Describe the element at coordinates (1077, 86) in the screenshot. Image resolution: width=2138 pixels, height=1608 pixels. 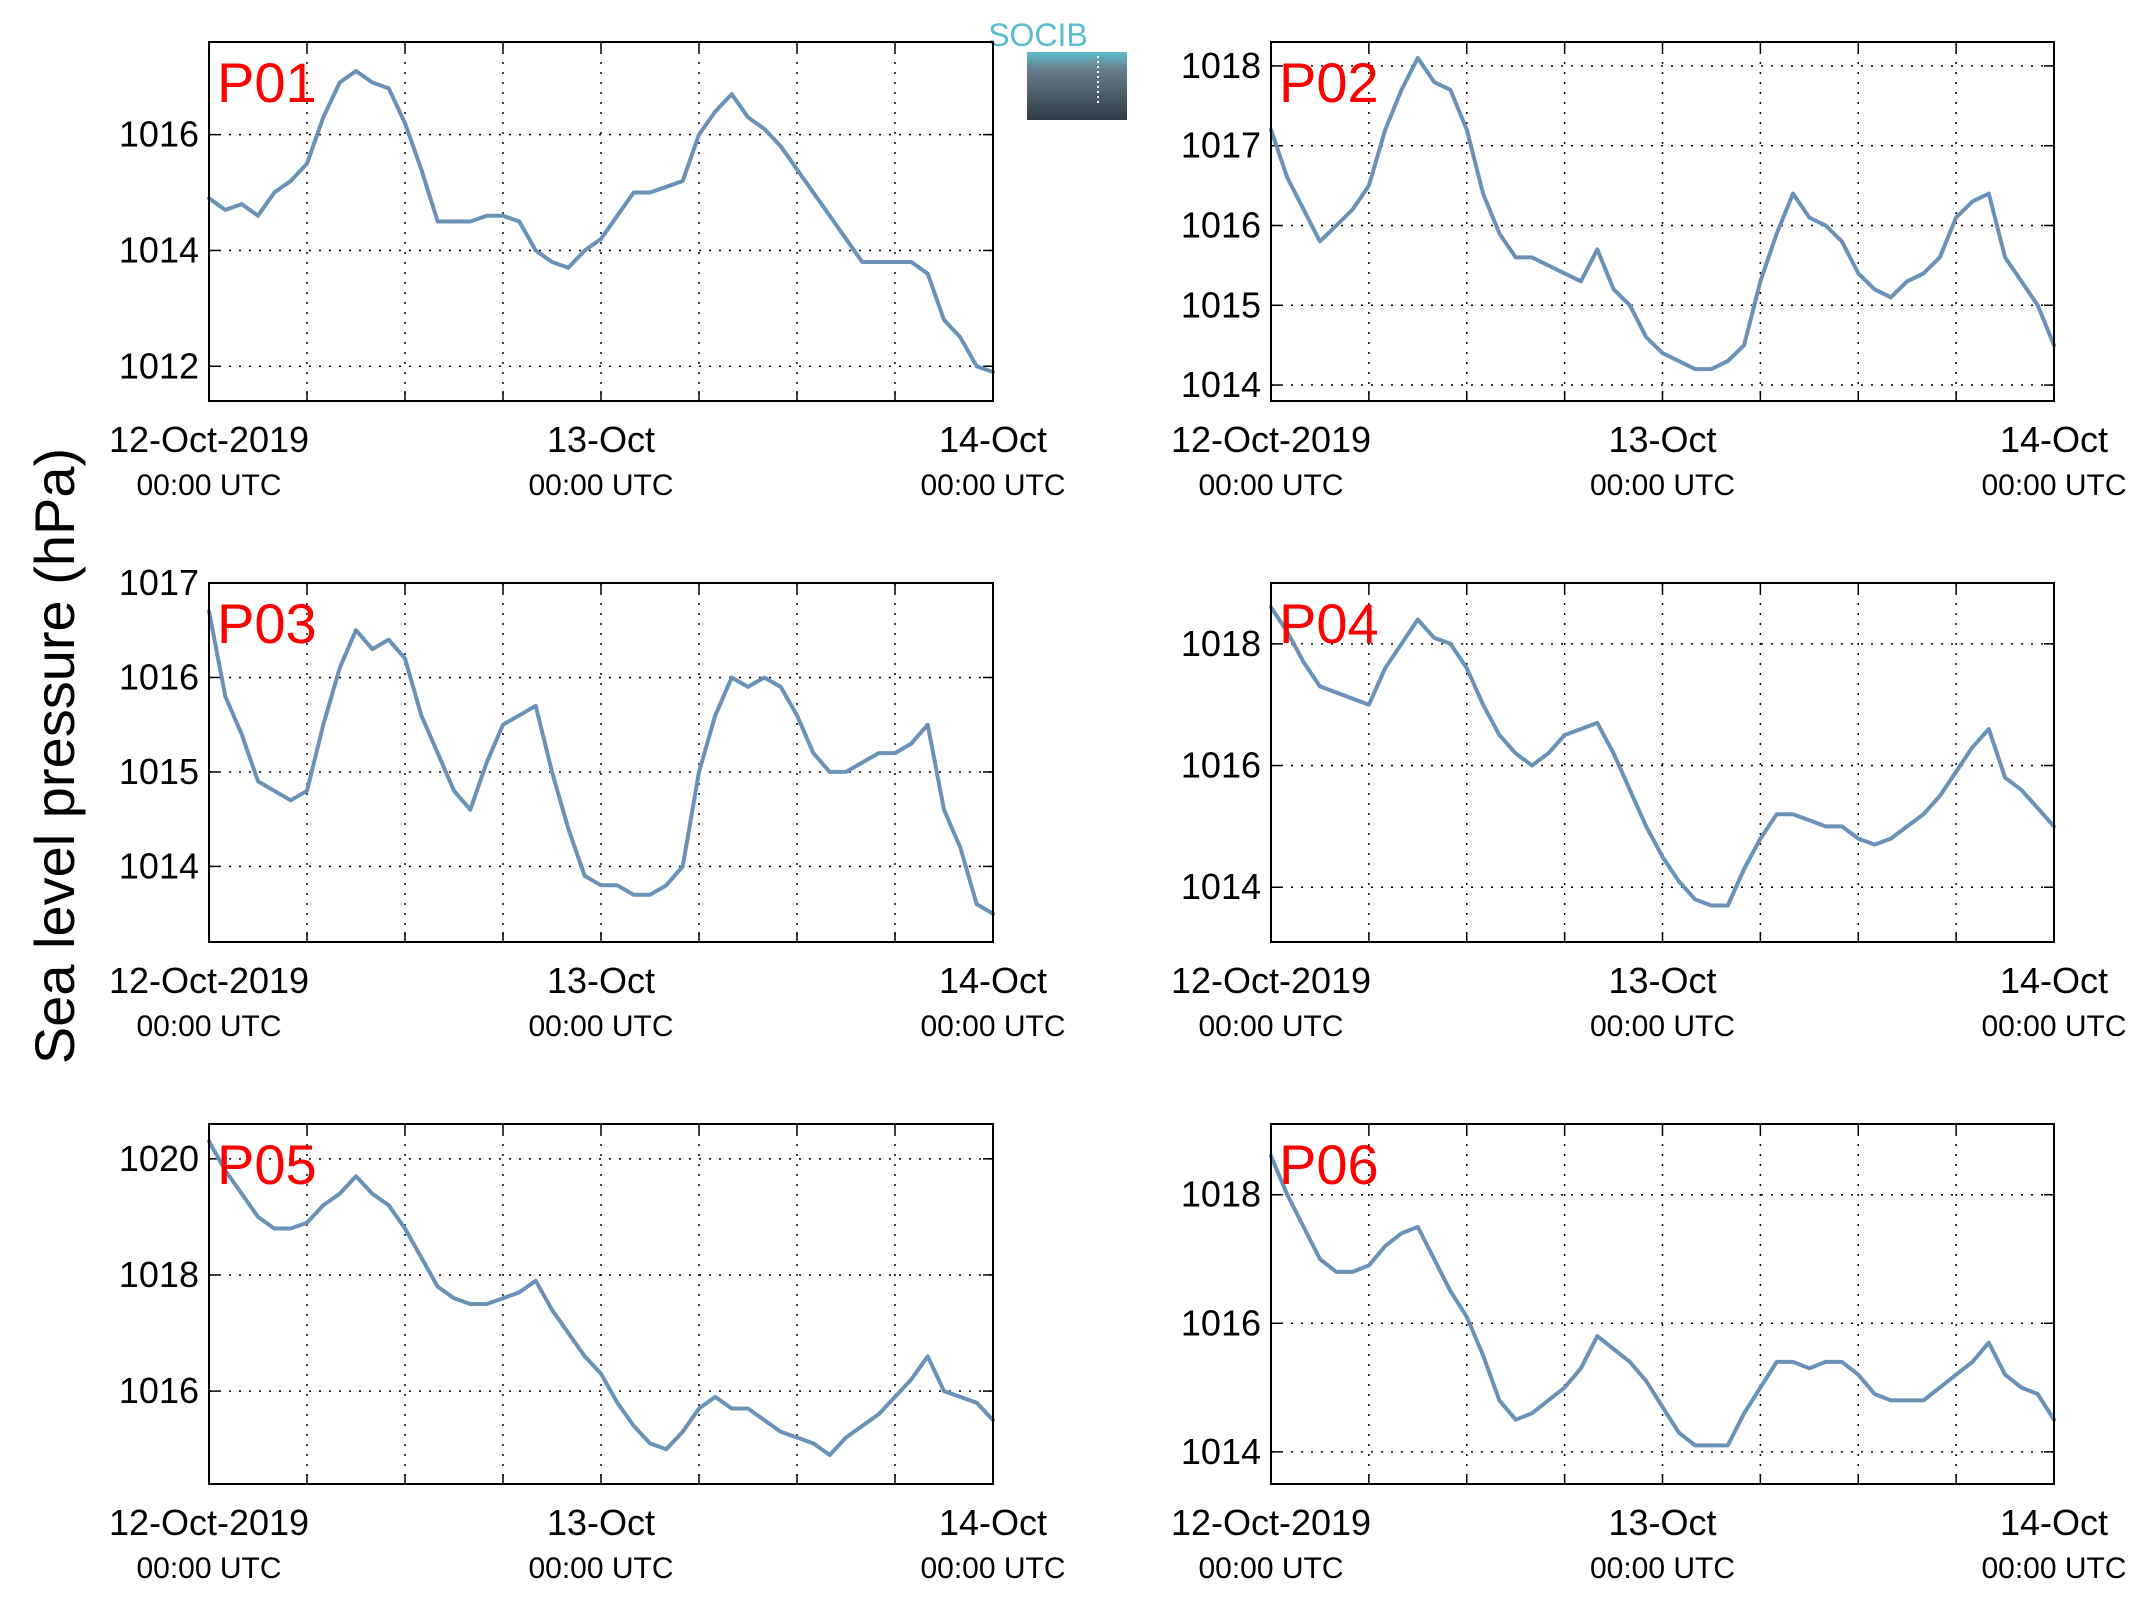
I see `logo-block` at that location.